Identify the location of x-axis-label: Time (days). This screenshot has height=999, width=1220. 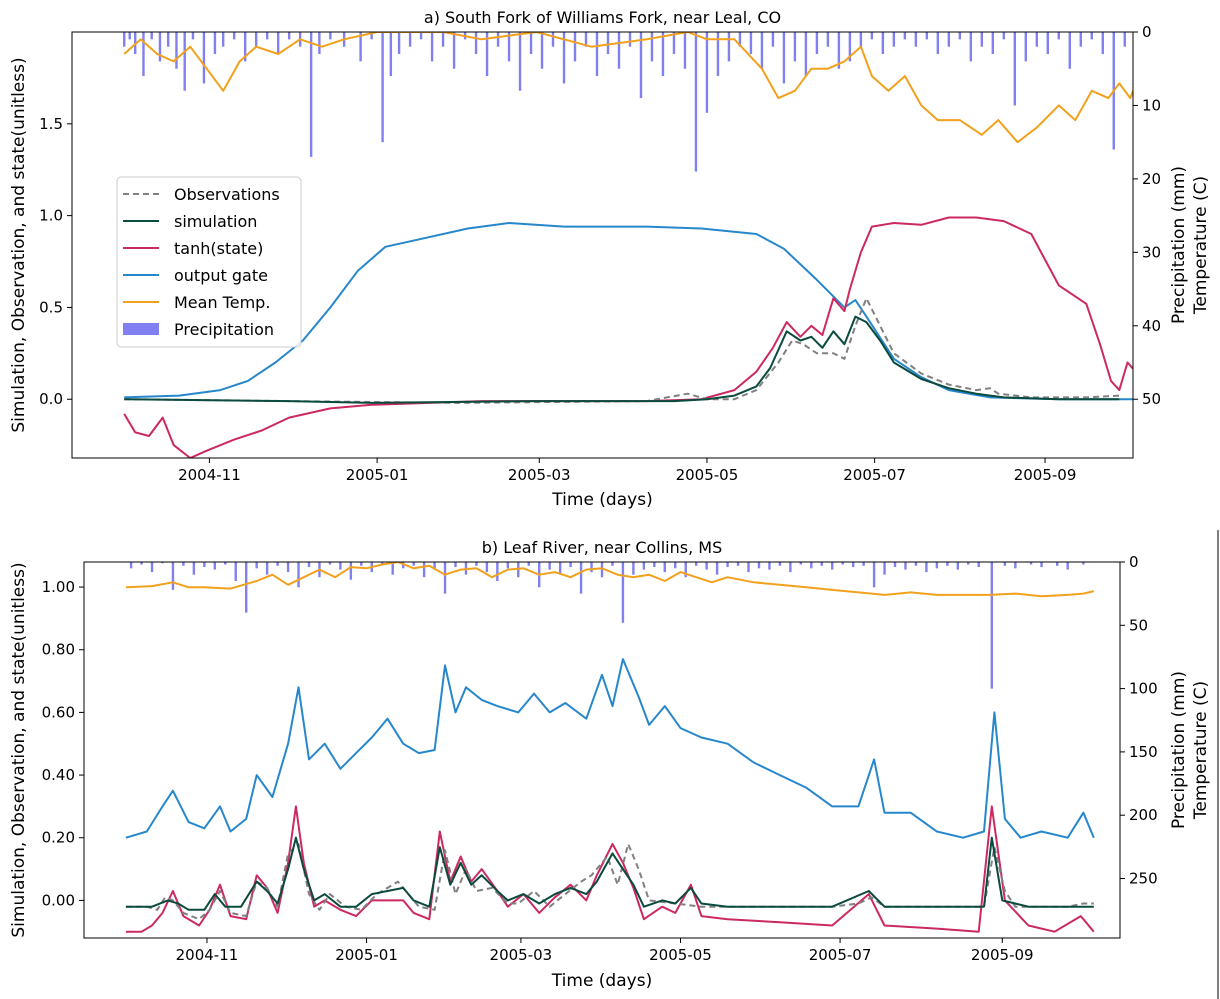
(601, 981).